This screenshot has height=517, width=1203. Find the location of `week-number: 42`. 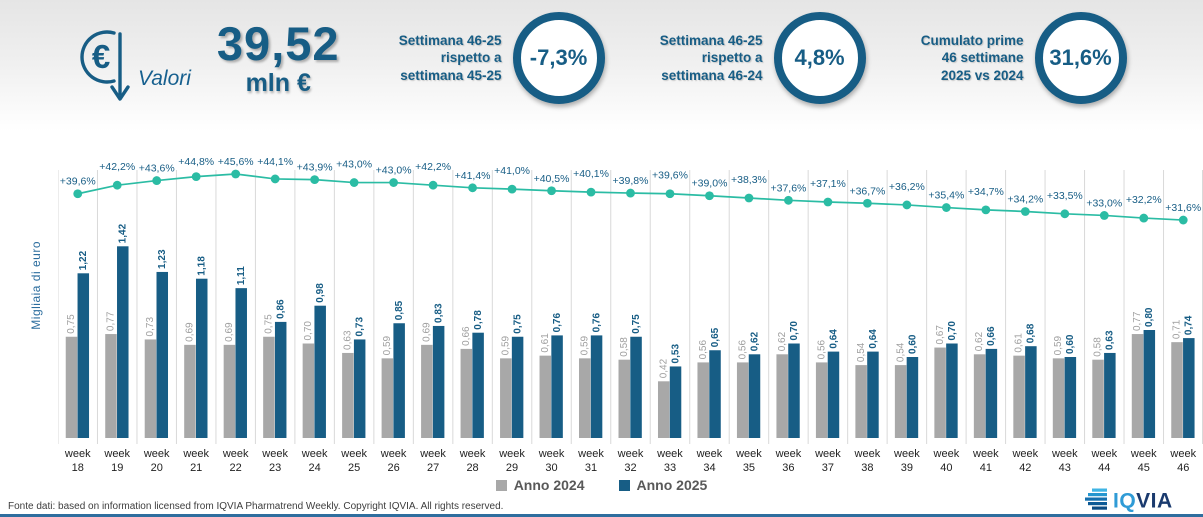

week-number: 42 is located at coordinates (1025, 468).